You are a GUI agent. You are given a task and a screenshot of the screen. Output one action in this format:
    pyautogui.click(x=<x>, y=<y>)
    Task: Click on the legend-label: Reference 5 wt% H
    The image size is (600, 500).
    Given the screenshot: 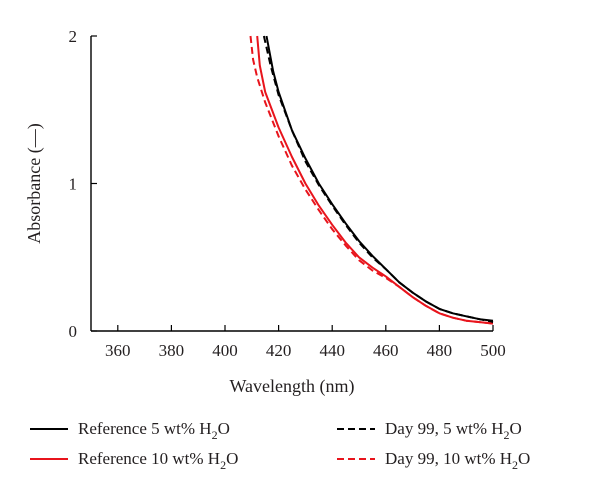 What is the action you would take?
    pyautogui.click(x=145, y=428)
    